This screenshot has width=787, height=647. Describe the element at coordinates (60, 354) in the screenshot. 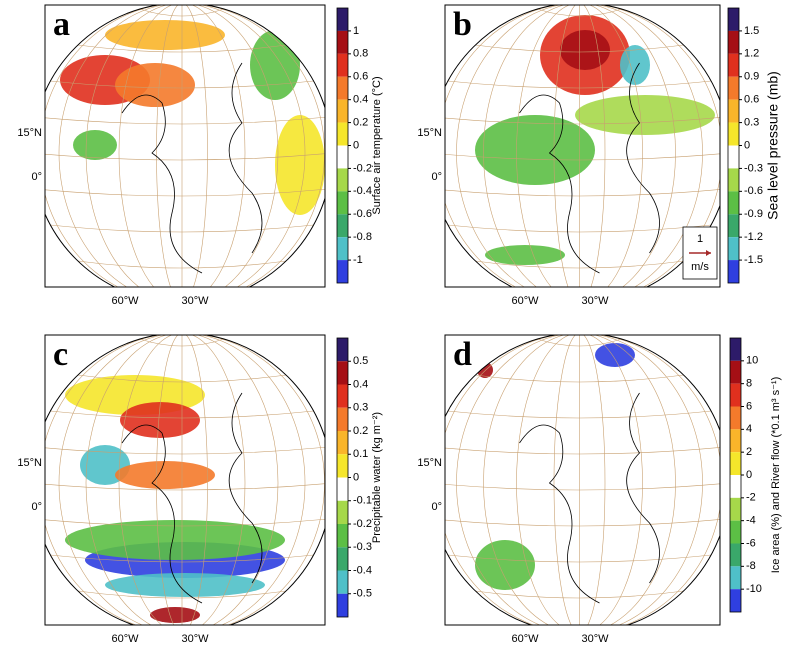

I see `panel-letter: c` at that location.